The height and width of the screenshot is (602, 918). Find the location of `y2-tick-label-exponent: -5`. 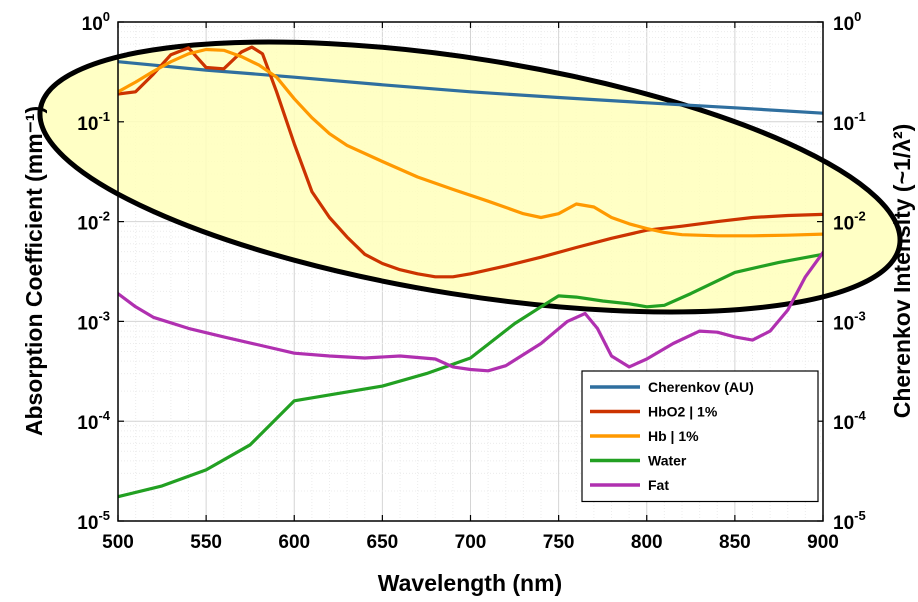

y2-tick-label-exponent: -5 is located at coordinates (860, 515).